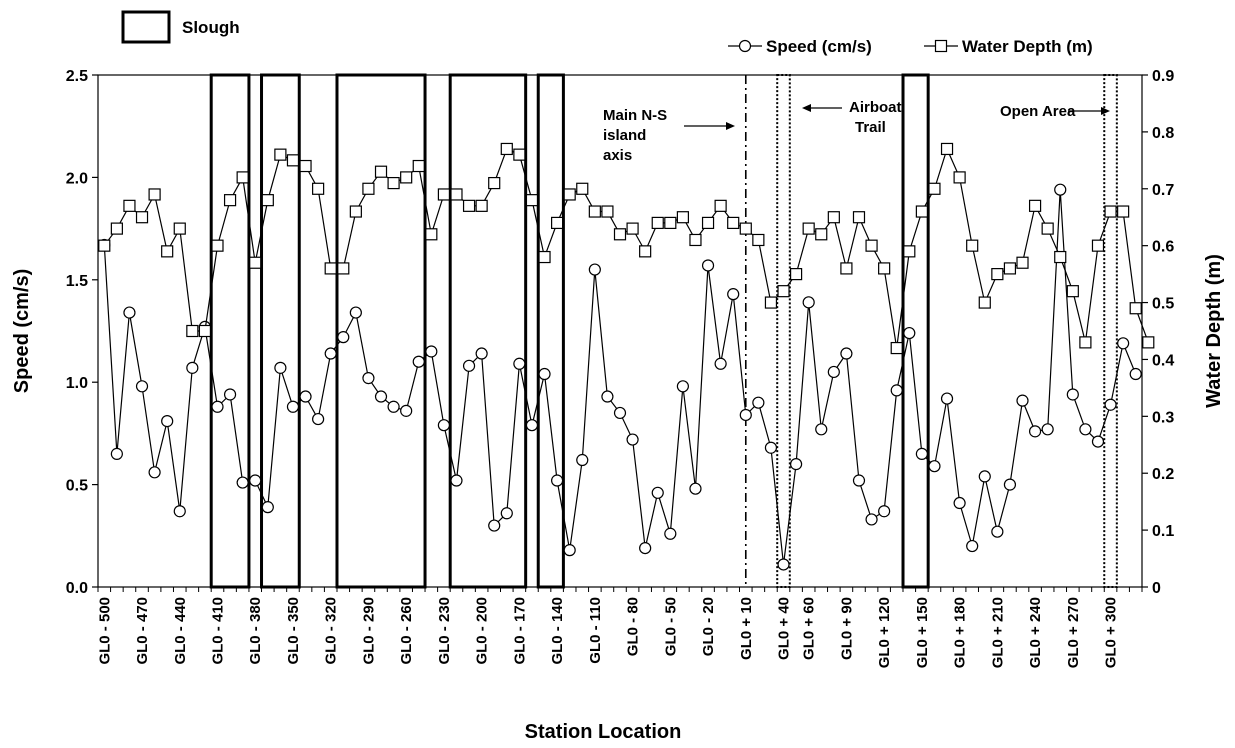 The image size is (1235, 748). I want to click on main-axis-label-line3: axis, so click(617, 155).